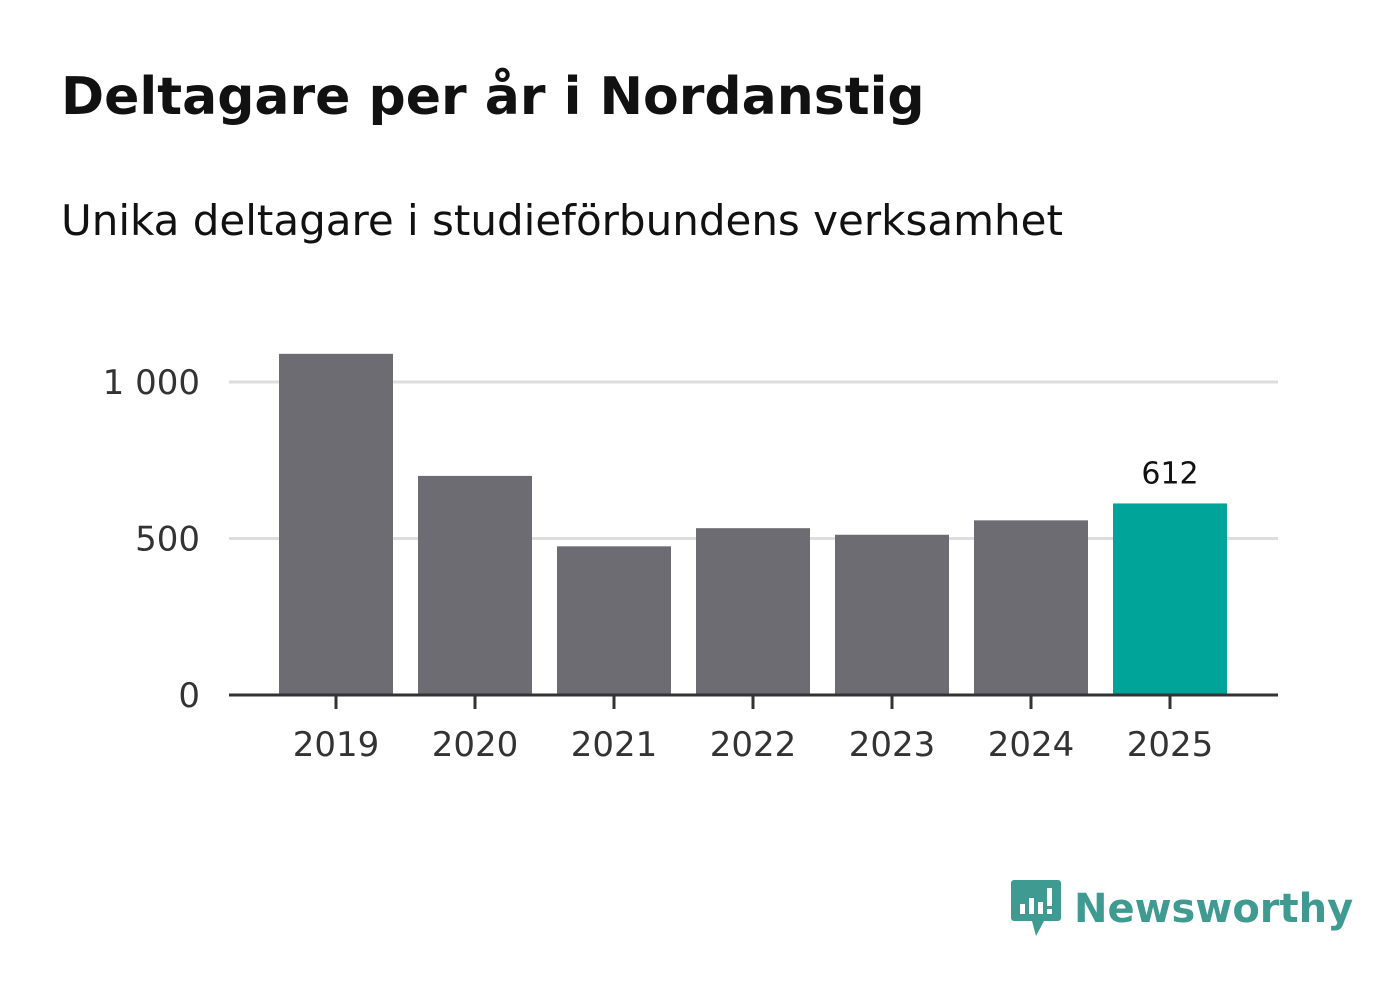 Image resolution: width=1382 pixels, height=999 pixels. Describe the element at coordinates (167, 540) in the screenshot. I see `y-tick-label: 500` at that location.